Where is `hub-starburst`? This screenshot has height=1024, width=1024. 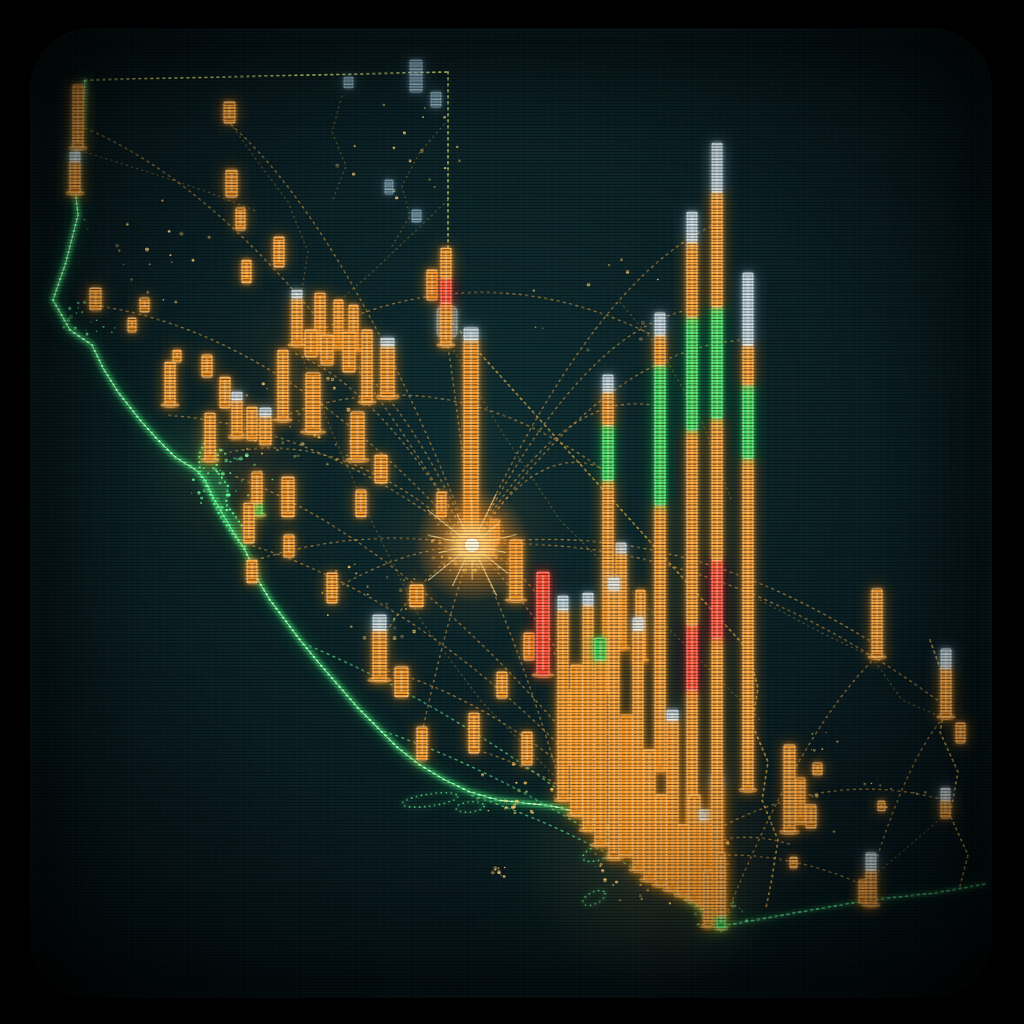 hub-starburst is located at coordinates (472, 545).